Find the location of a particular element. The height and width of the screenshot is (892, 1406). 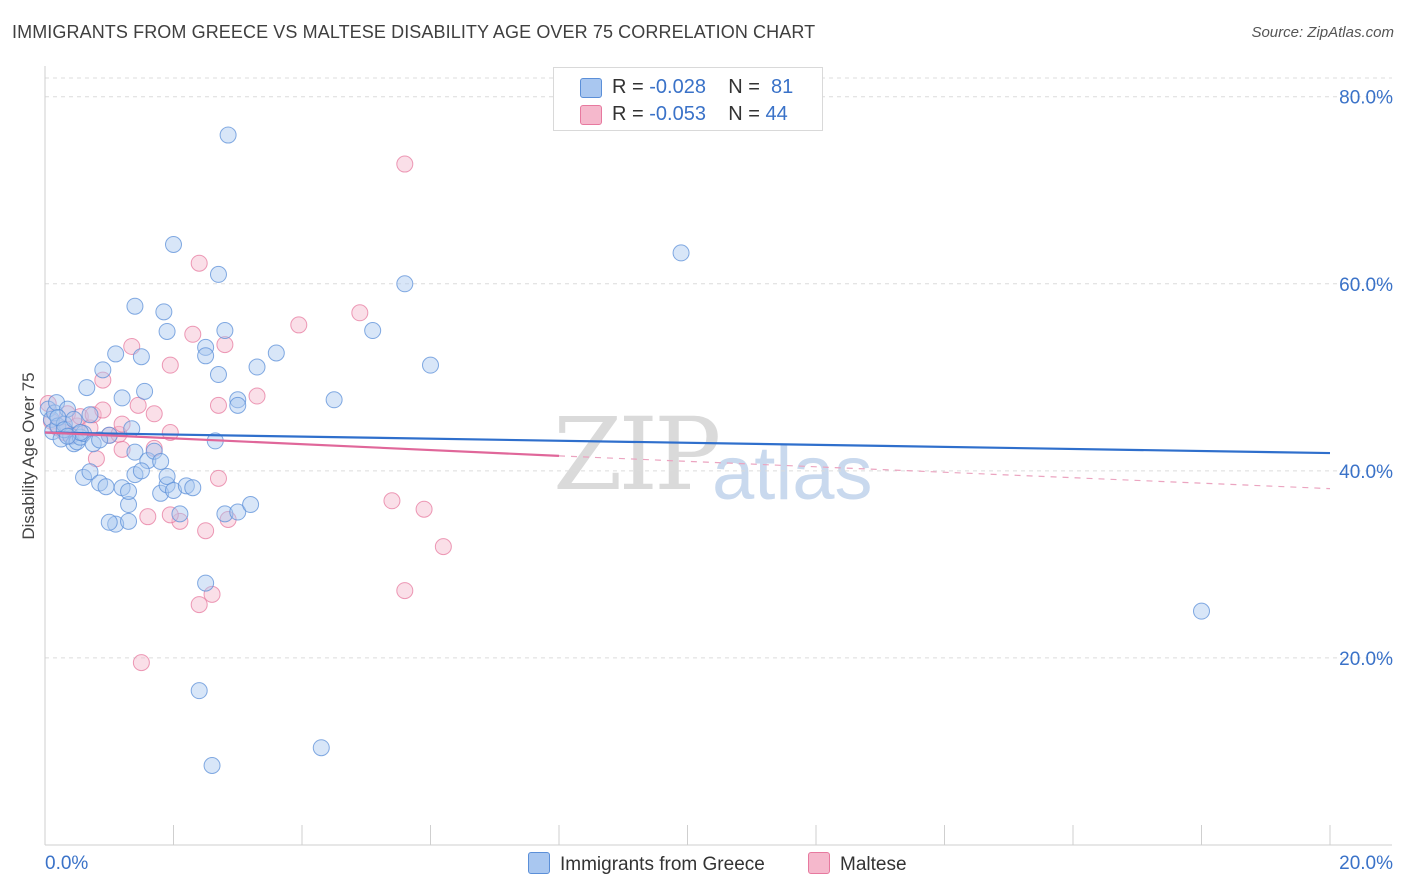

trend-line-greece is located at coordinates (687, 443).